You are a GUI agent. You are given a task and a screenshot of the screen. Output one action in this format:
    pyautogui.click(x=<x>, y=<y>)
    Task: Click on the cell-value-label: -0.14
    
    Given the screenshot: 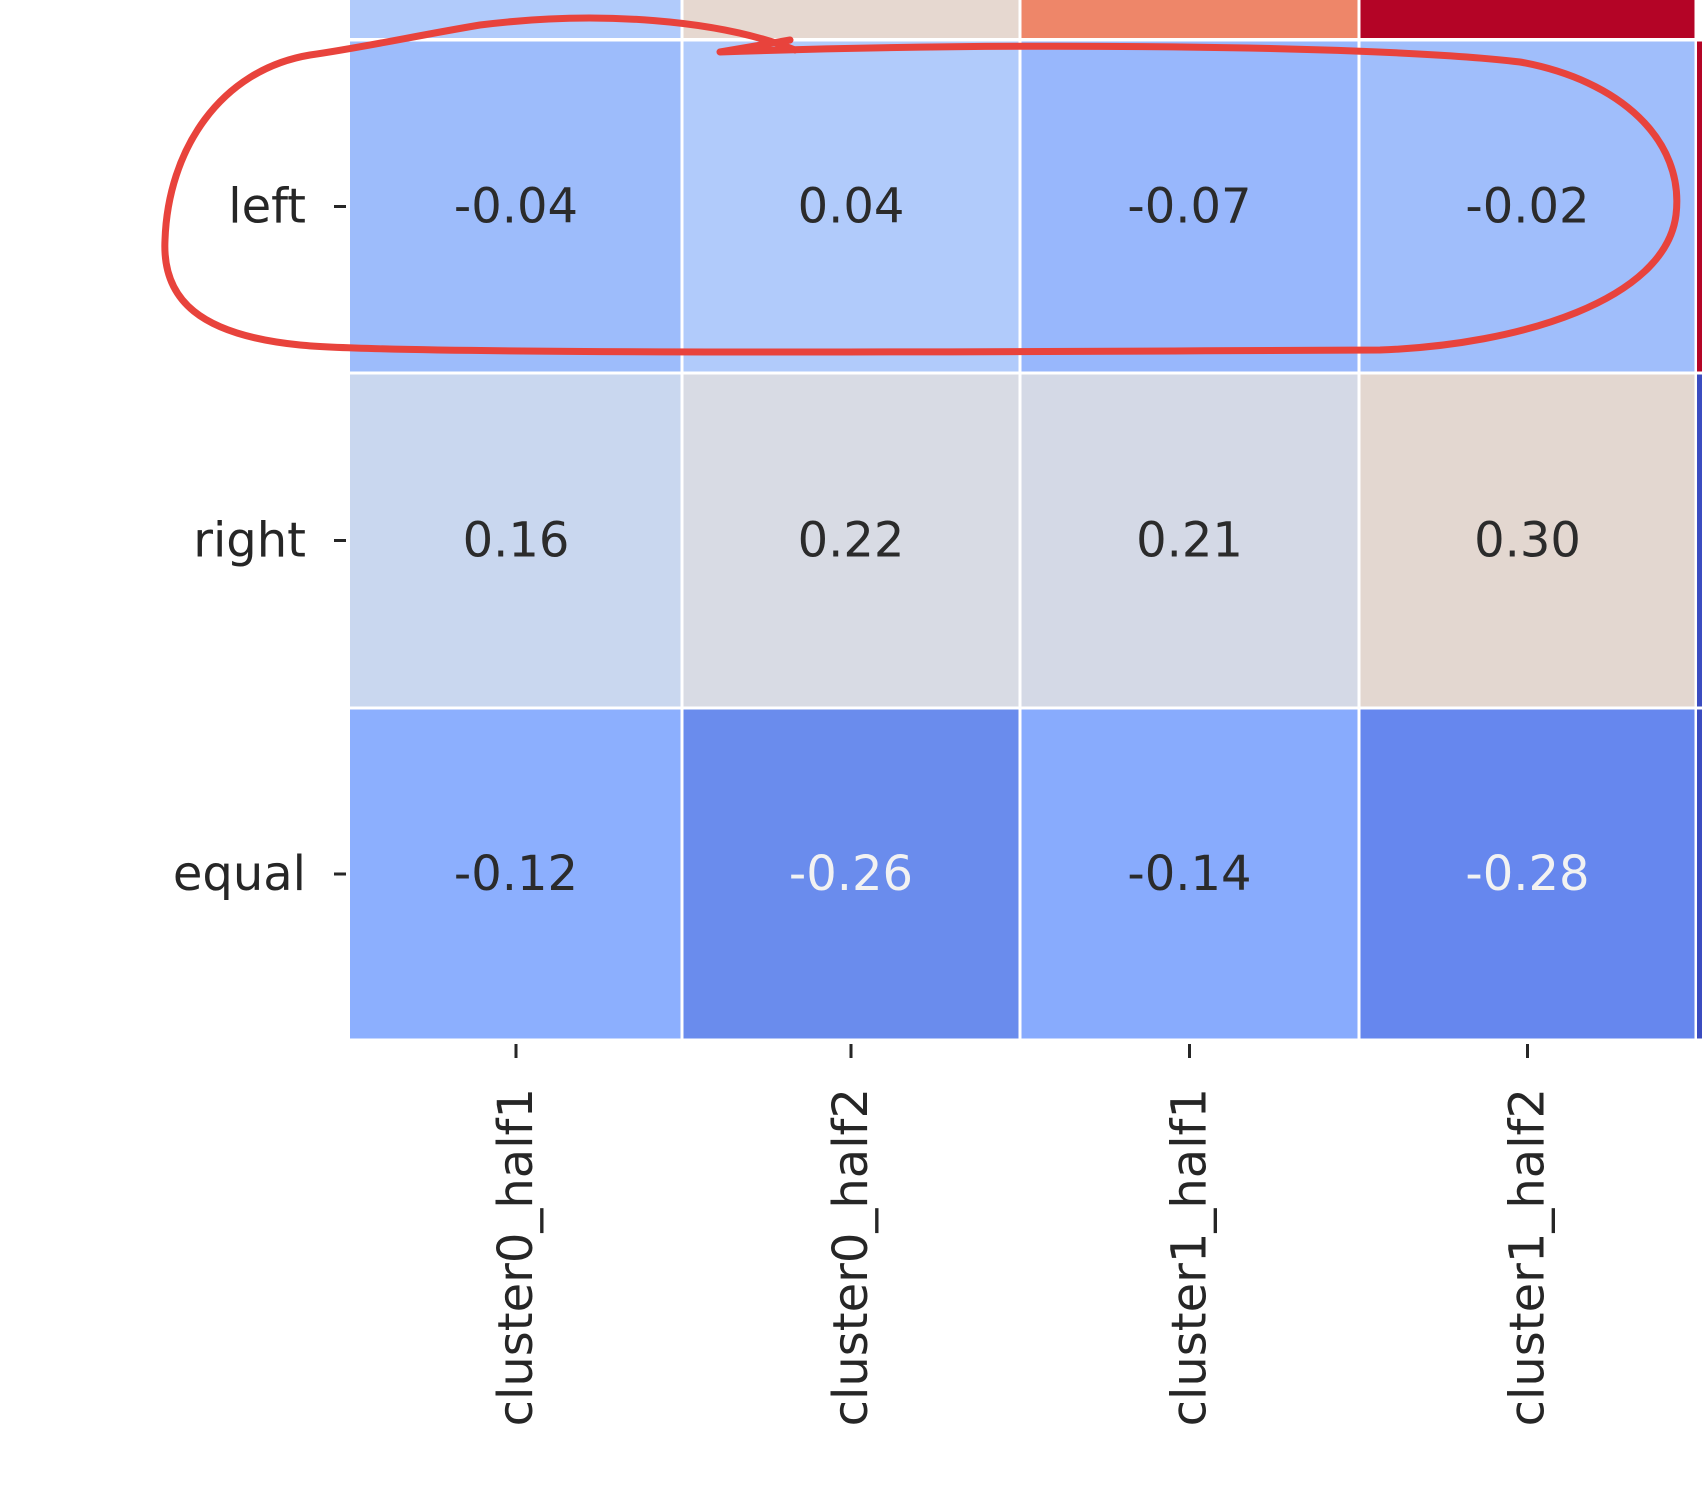 What is the action you would take?
    pyautogui.click(x=1189, y=874)
    